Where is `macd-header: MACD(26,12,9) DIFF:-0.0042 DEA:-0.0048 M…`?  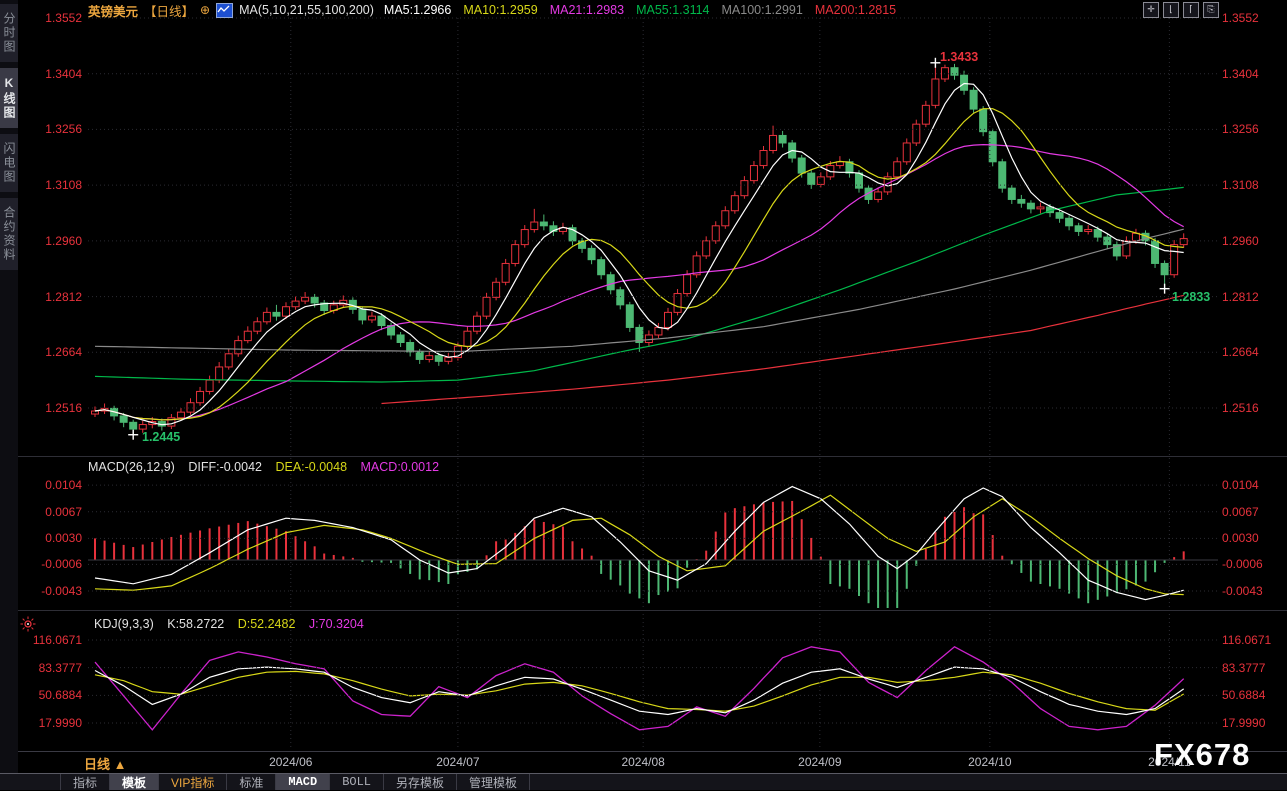 macd-header: MACD(26,12,9) DIFF:-0.0042 DEA:-0.0048 M… is located at coordinates (268, 467).